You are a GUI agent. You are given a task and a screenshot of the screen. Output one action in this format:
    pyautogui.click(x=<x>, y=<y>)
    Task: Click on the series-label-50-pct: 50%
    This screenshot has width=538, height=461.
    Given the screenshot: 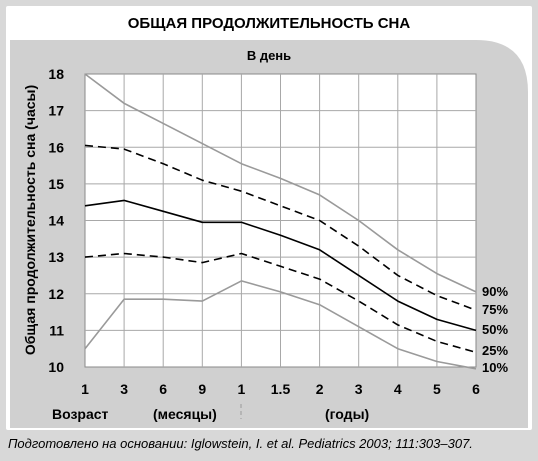 What is the action you would take?
    pyautogui.click(x=495, y=329)
    